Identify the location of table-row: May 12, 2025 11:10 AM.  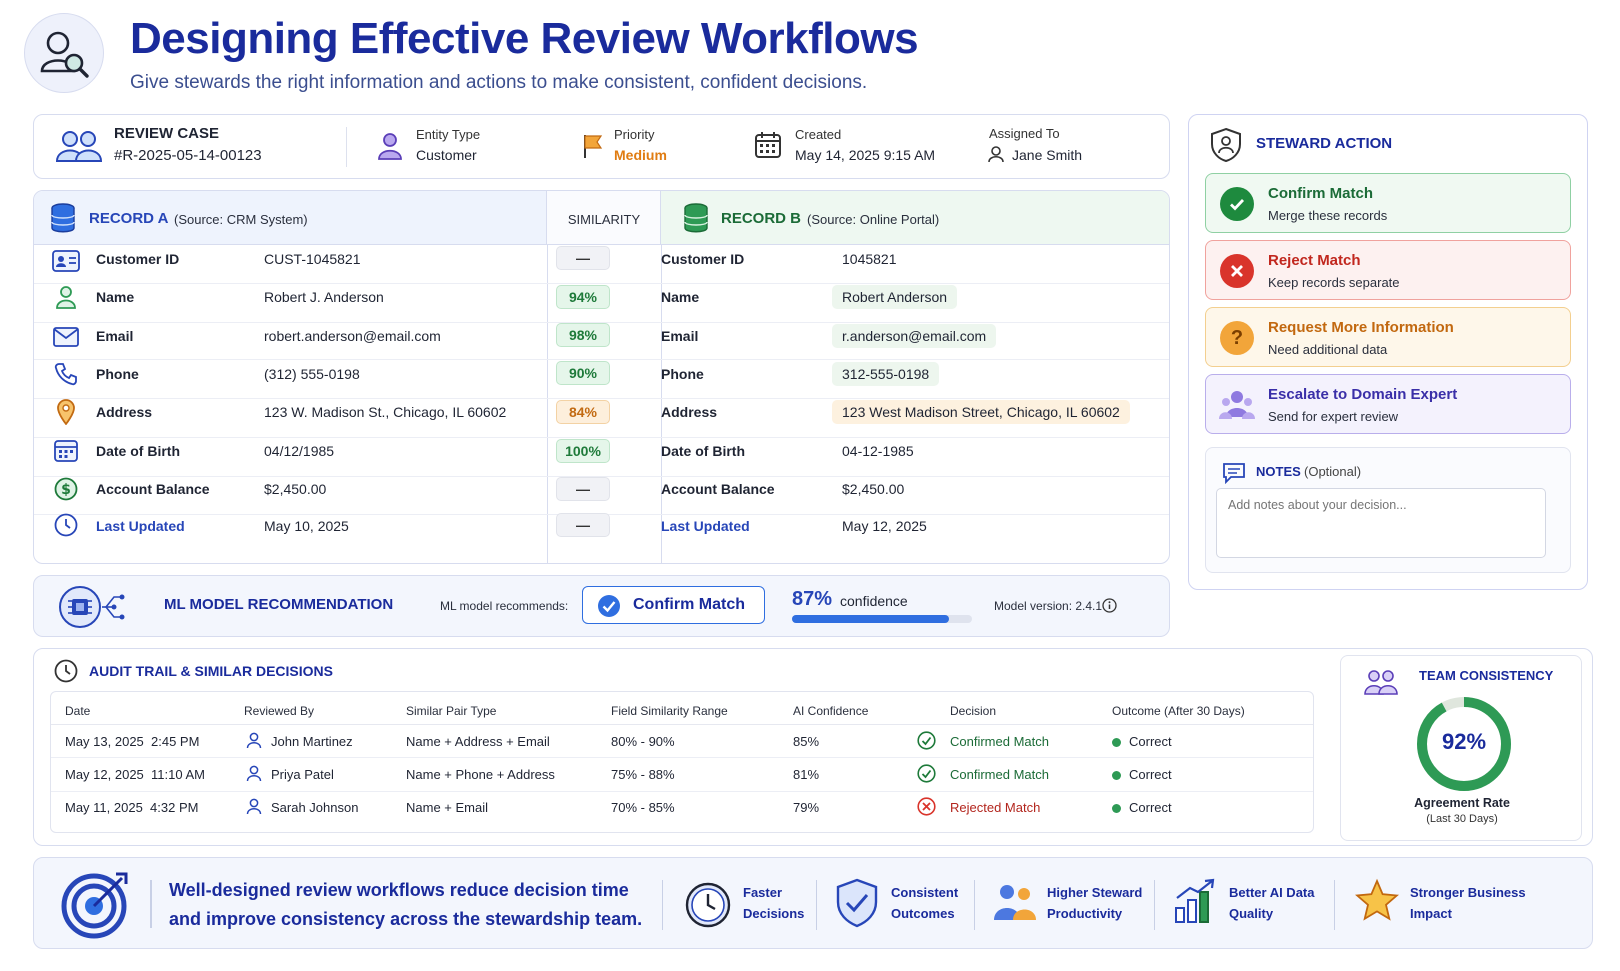
(135, 774).